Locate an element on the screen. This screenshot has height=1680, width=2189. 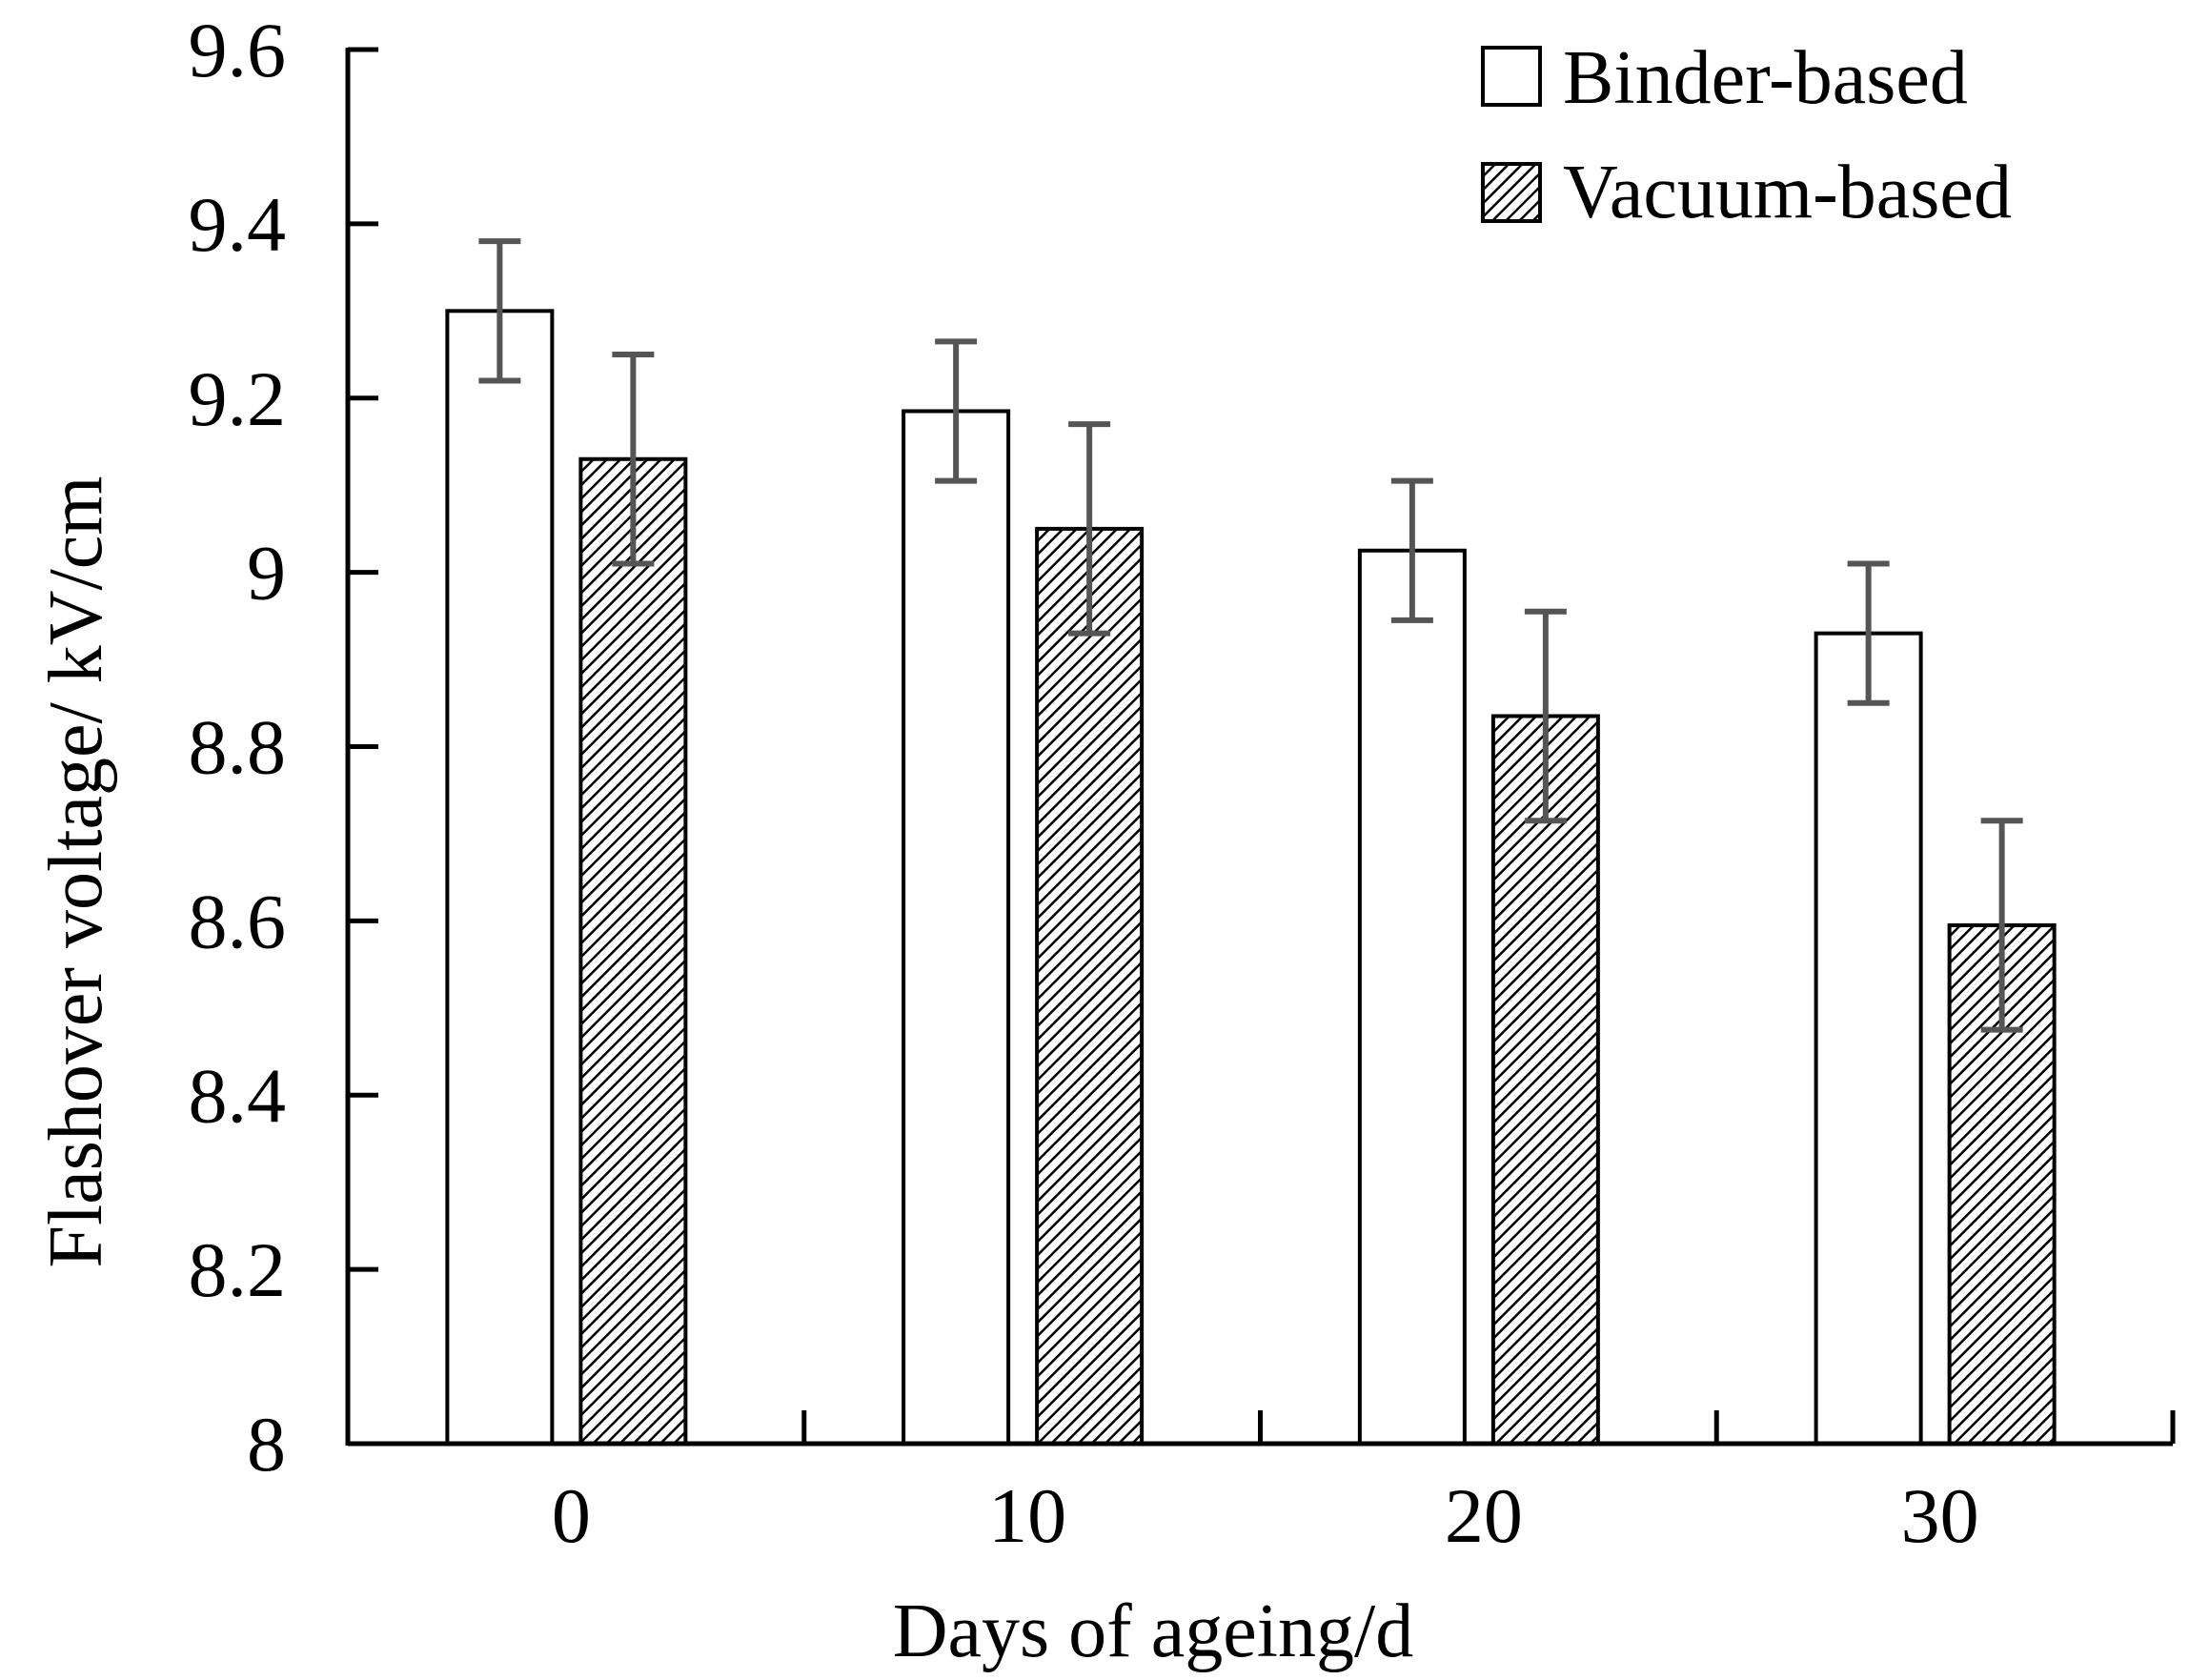
x-tick-label-20: 20 is located at coordinates (1484, 1515).